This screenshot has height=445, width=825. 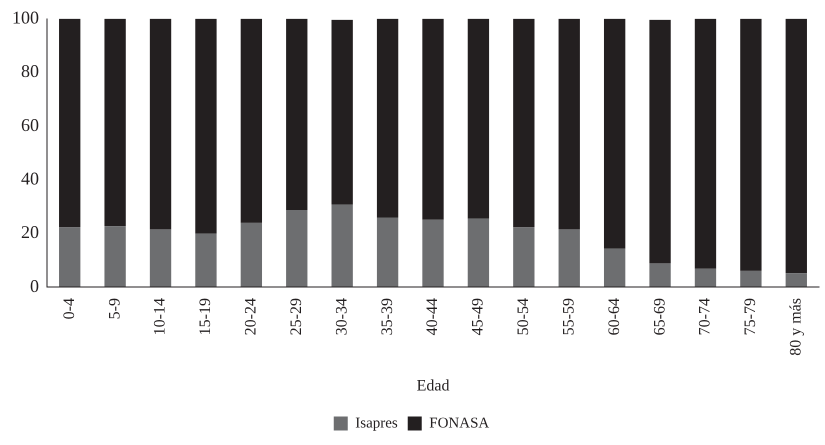 What do you see at coordinates (69, 309) in the screenshot?
I see `x-tick-label: 0-4` at bounding box center [69, 309].